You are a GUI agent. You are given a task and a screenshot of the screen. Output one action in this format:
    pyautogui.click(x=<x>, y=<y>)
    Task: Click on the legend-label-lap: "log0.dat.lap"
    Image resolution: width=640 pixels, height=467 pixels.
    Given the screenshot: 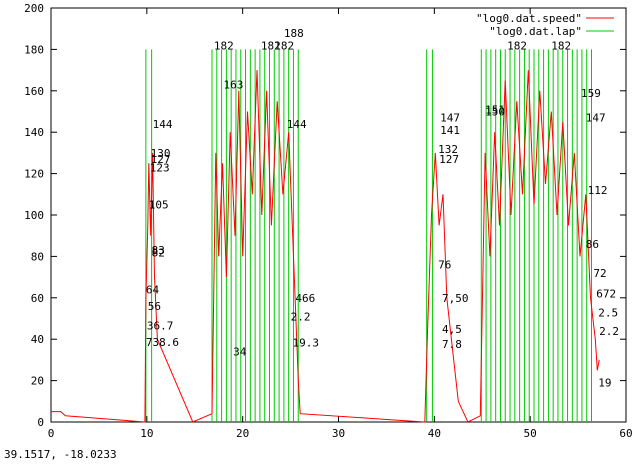 What is the action you would take?
    pyautogui.click(x=535, y=31)
    